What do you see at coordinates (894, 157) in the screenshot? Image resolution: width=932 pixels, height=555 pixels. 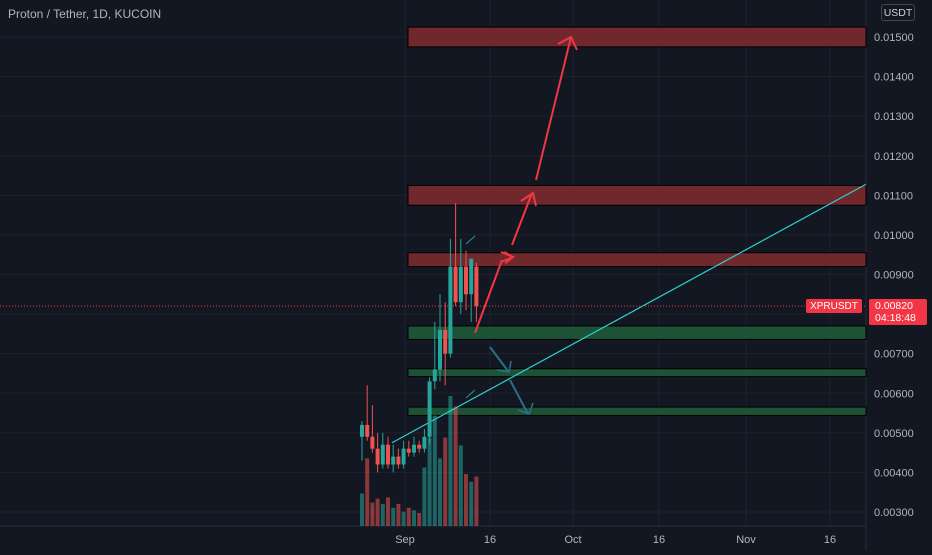 I see `price-tick-label: 0.01200` at bounding box center [894, 157].